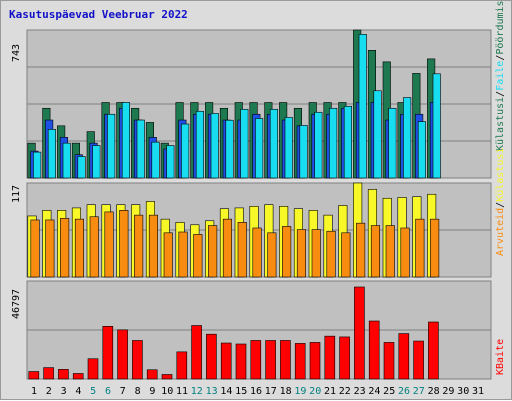  What do you see at coordinates (500, 175) in the screenshot?
I see `legend-visits-2: Külastusi` at bounding box center [500, 175].